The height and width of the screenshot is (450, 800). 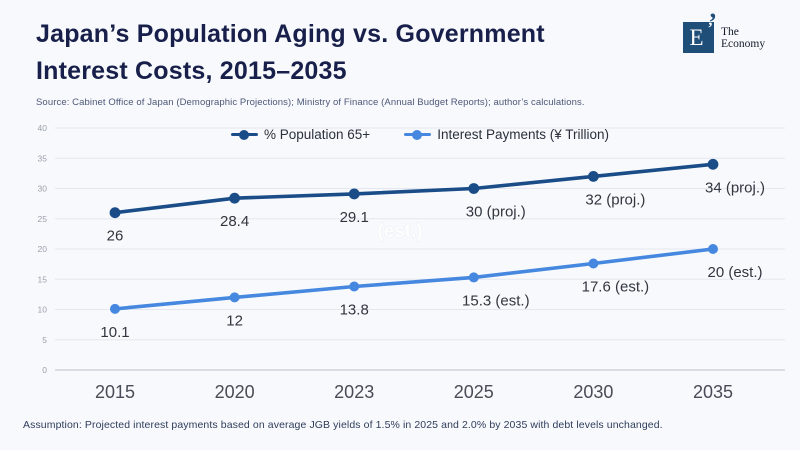 What do you see at coordinates (696, 37) in the screenshot?
I see `brand-logo-letter: E` at bounding box center [696, 37].